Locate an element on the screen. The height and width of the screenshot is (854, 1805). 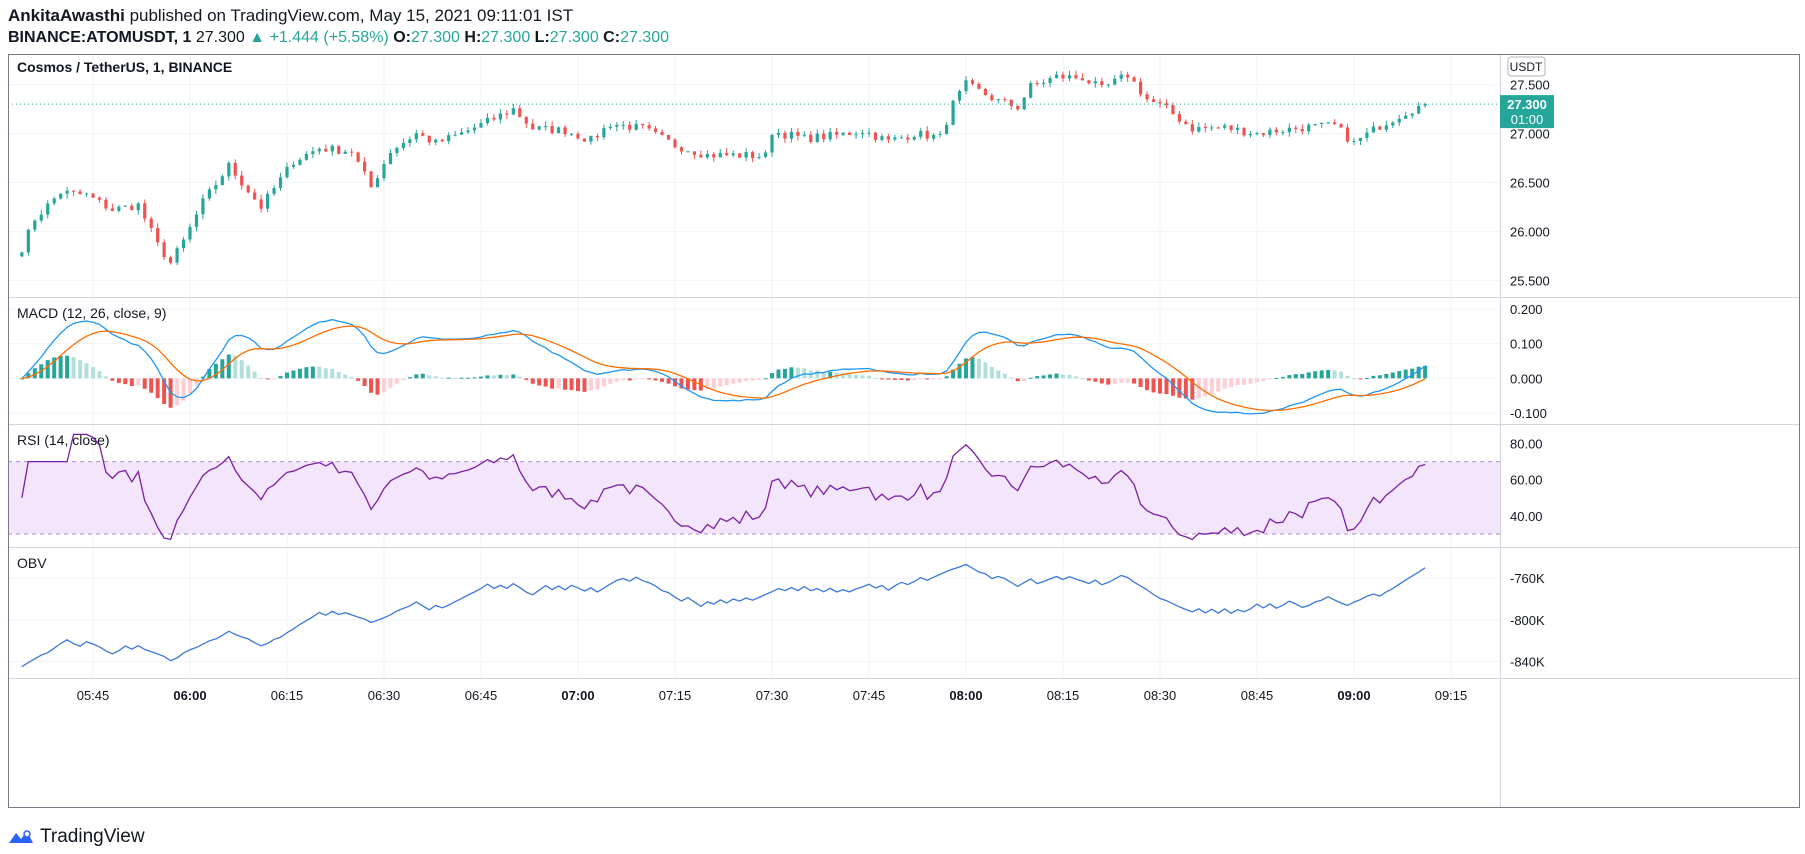
time-tick-label: 08:15 is located at coordinates (1063, 695).